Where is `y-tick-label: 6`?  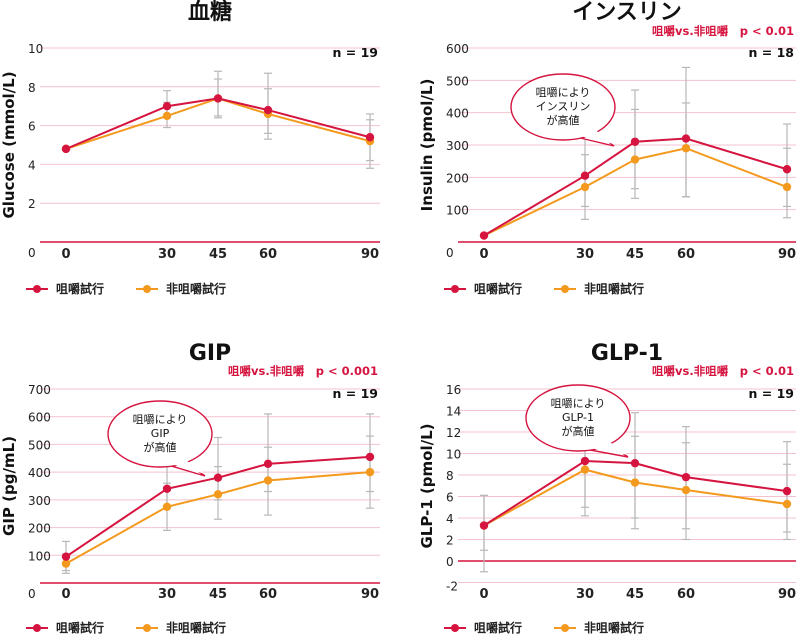
y-tick-label: 6 is located at coordinates (450, 498).